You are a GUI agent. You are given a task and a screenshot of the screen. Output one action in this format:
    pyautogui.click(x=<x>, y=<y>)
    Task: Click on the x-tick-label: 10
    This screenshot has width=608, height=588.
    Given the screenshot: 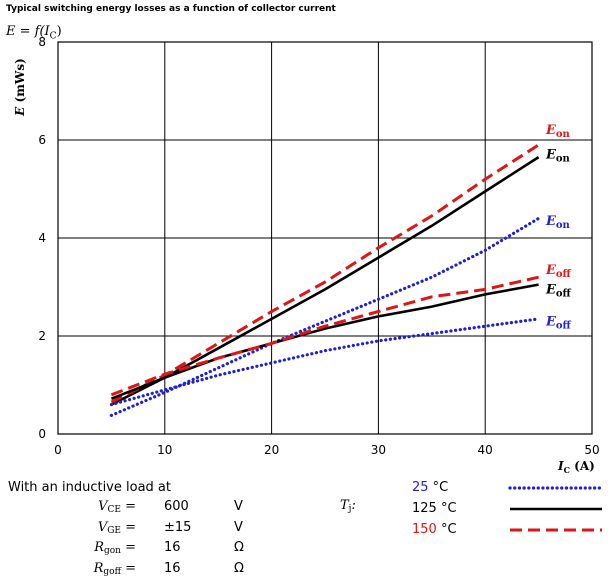 What is the action you would take?
    pyautogui.click(x=164, y=450)
    